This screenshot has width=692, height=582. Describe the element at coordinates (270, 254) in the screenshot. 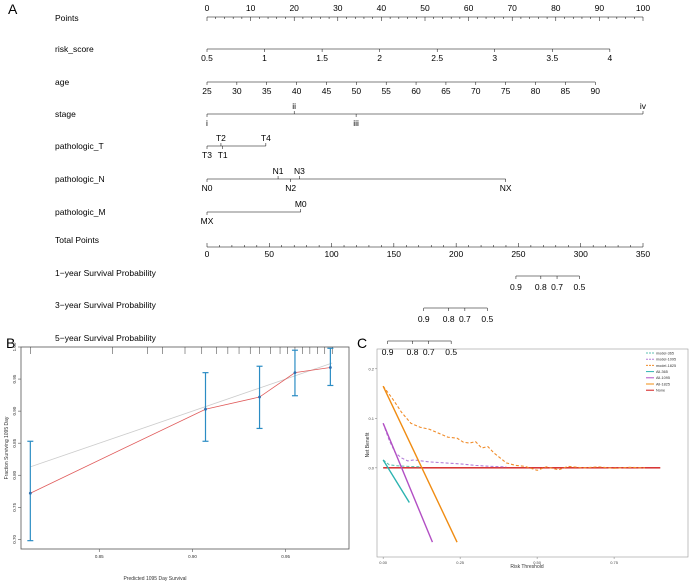

I see `total-points-tick-label: 50` at that location.